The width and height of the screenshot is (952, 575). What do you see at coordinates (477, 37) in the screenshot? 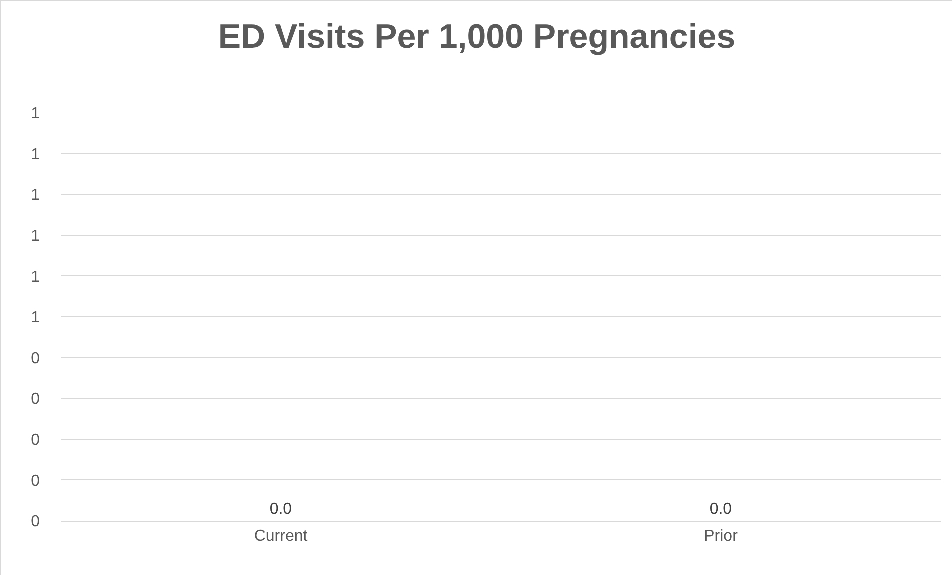
I see `chart-title: ED Visits Per 1,000 Pregnancies` at bounding box center [477, 37].